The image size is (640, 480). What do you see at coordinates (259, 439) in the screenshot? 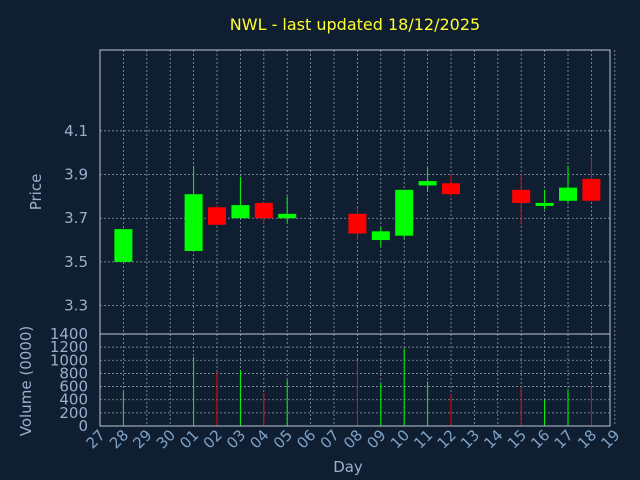
I see `day-tick-label: 04` at bounding box center [259, 439].